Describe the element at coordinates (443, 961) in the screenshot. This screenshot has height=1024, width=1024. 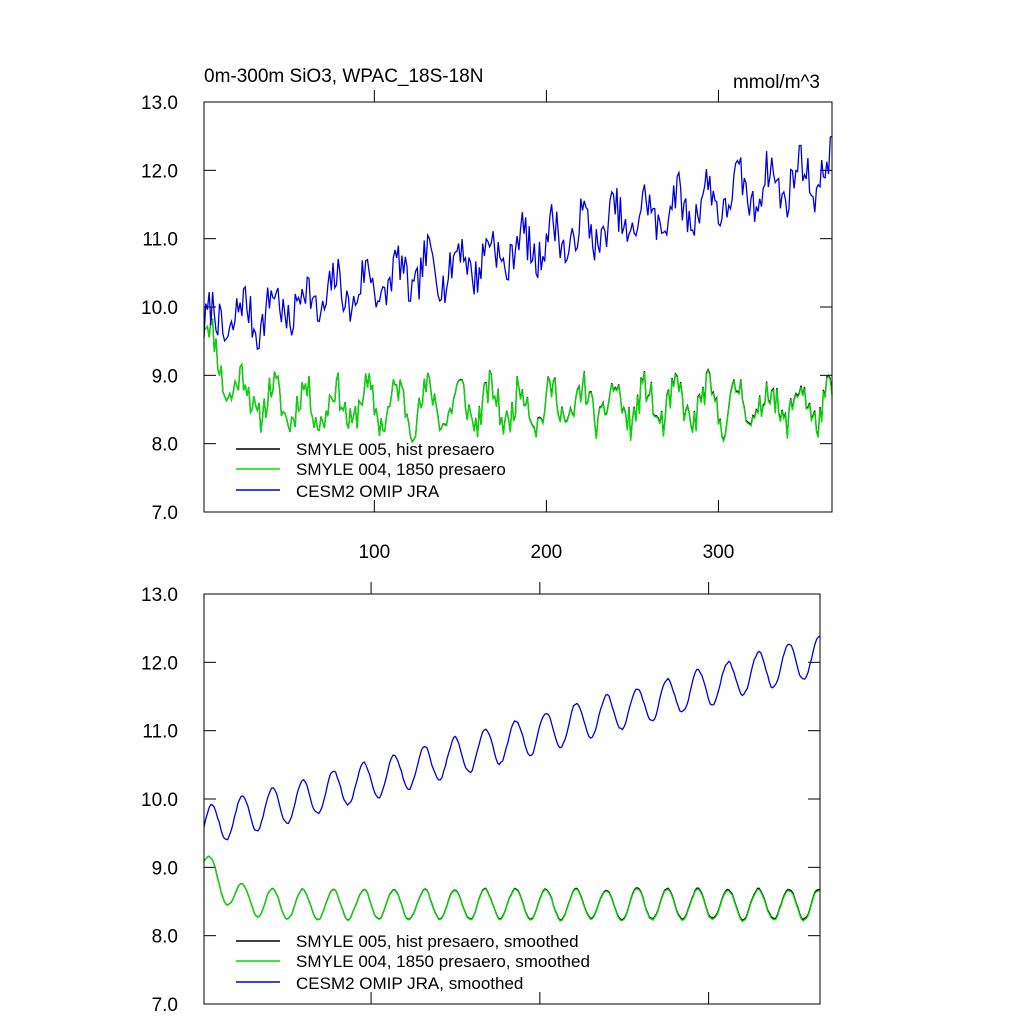
I see `legend-label-smyle004-smoothed: SMYLE 004, 1850 presaero, smoothed` at that location.